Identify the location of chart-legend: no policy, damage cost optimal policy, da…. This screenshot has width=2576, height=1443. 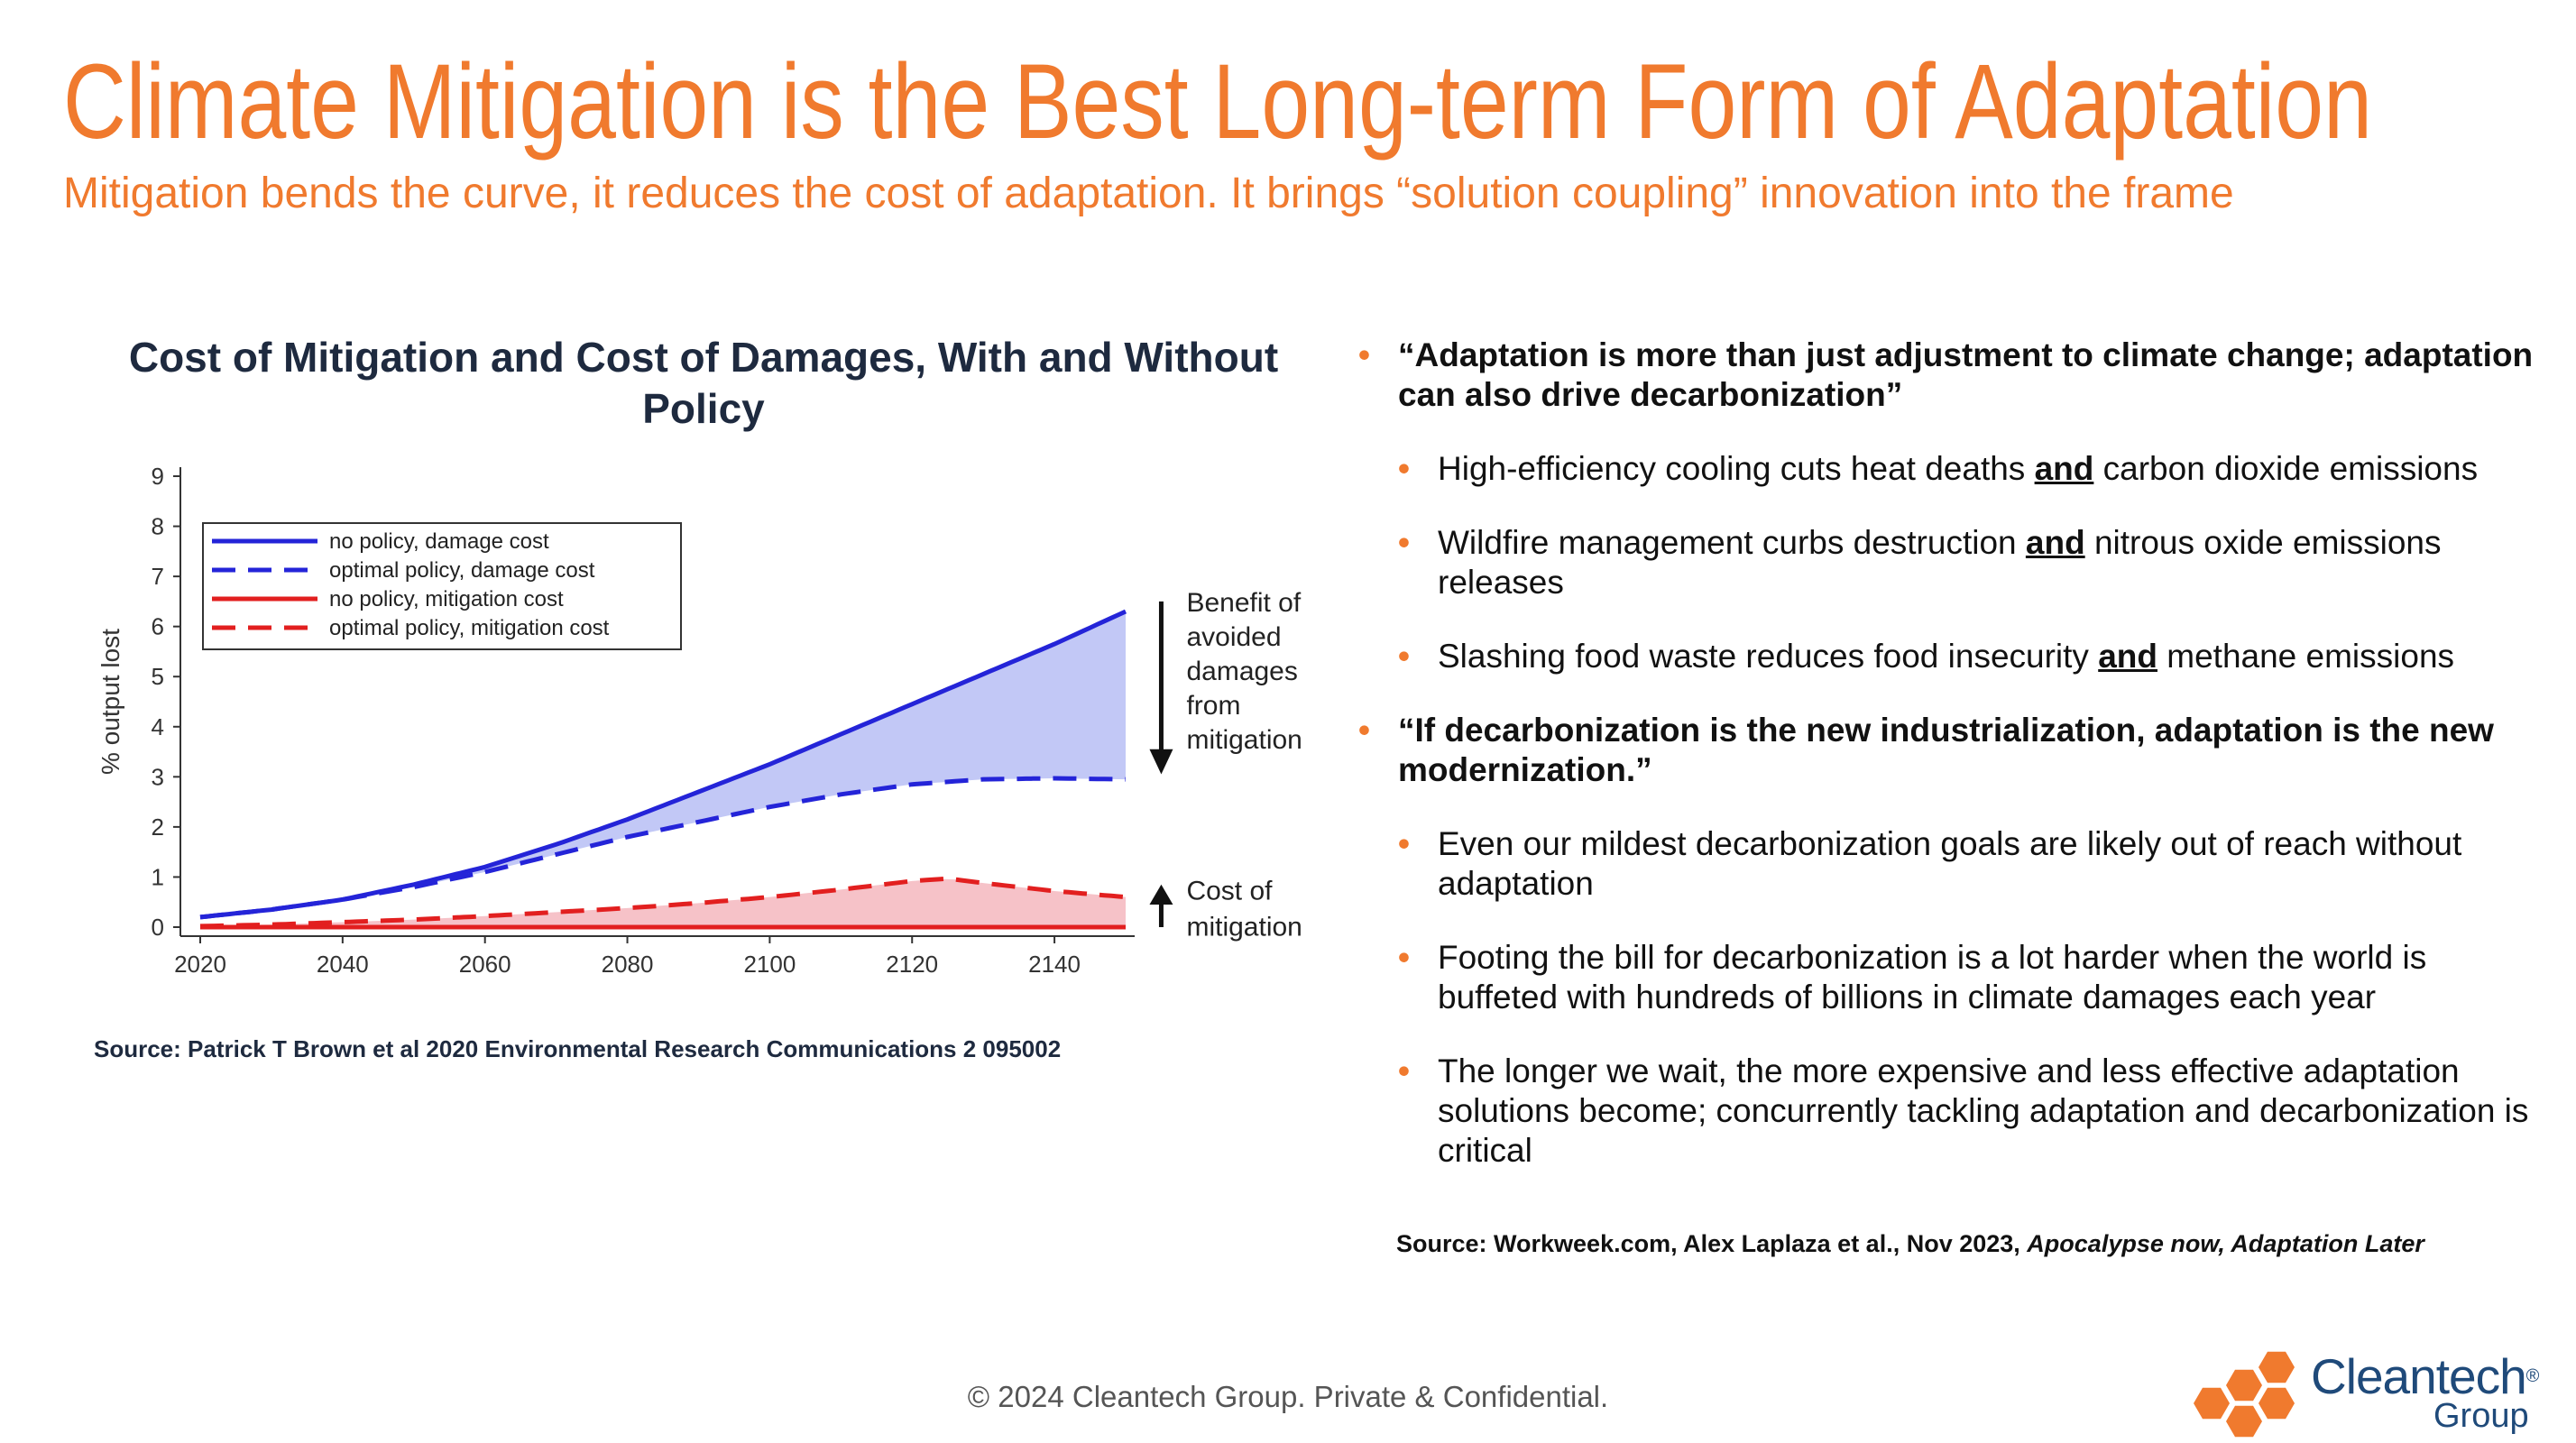
(442, 586).